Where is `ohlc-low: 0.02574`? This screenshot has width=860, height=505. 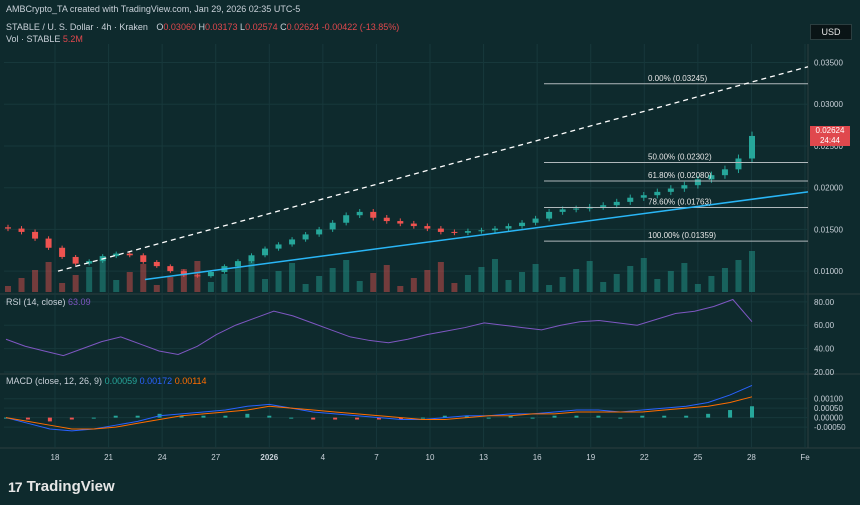
ohlc-low: 0.02574 is located at coordinates (261, 27).